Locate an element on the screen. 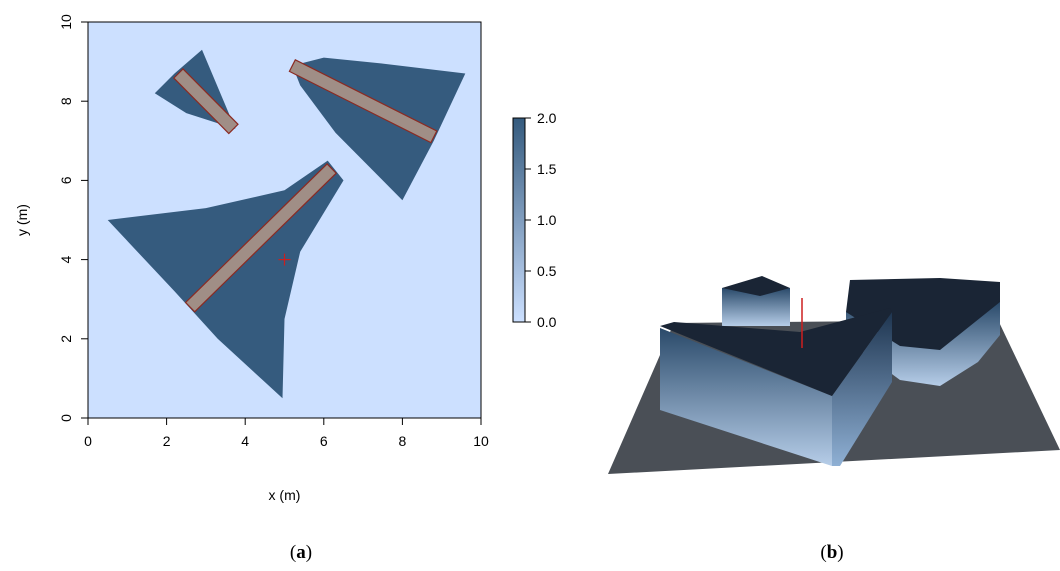  colorbar: 0.0 0.5 1.0 1.5 2.0 is located at coordinates (534, 220).